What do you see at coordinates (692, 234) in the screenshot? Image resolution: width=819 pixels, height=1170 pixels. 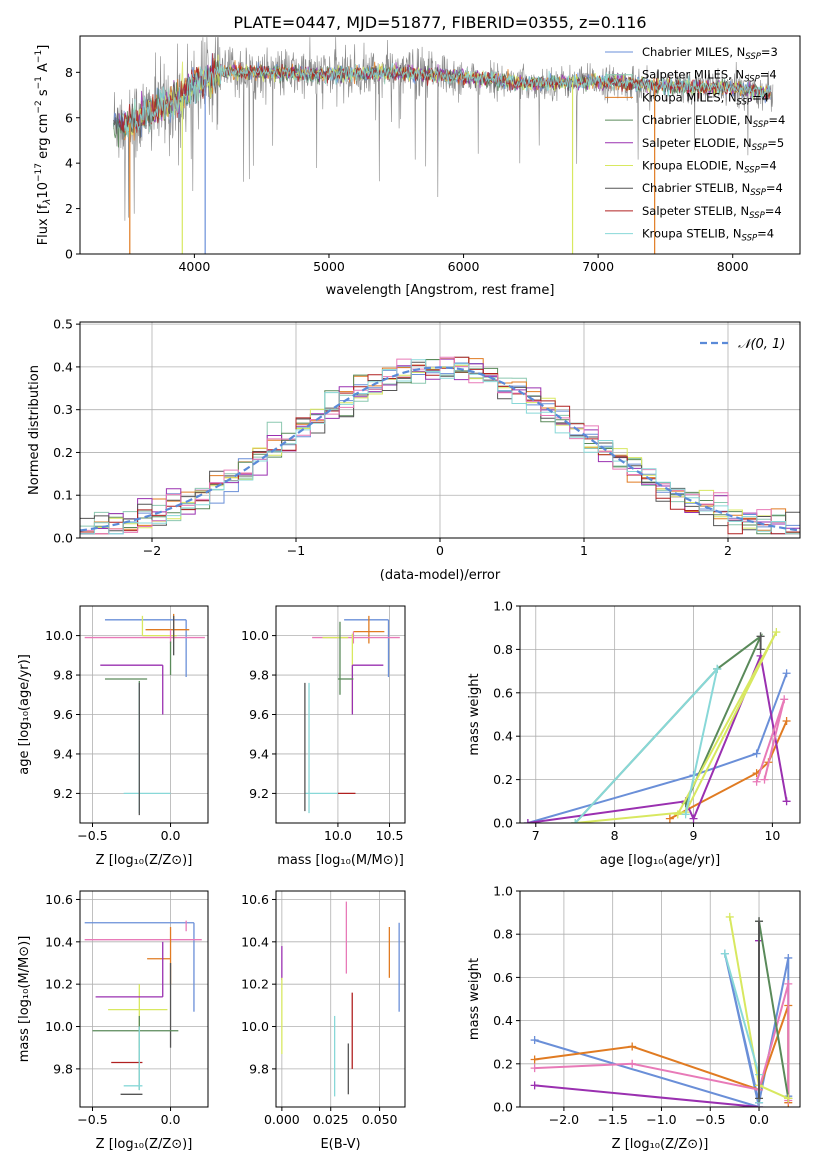 I see `legend-label-text: Kroupa STELIB, N` at bounding box center [692, 234].